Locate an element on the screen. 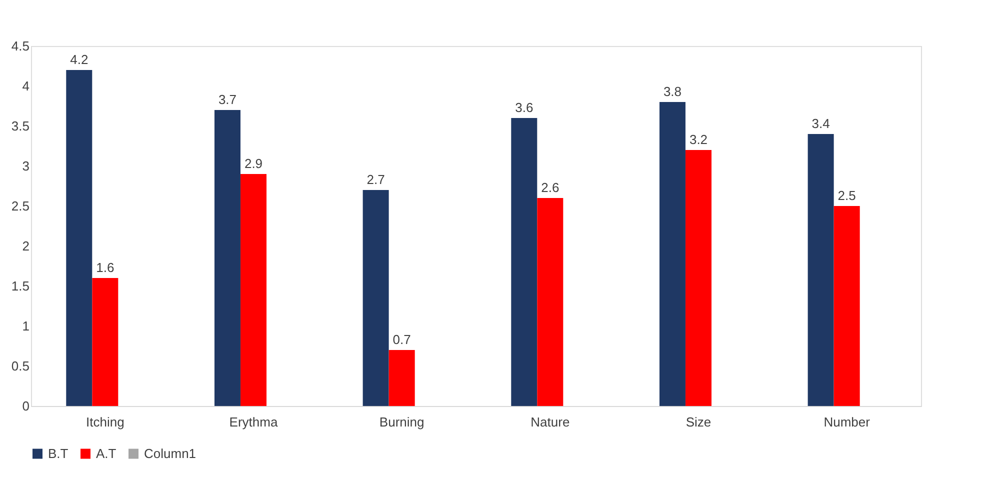 Image resolution: width=995 pixels, height=502 pixels. legend-label: B.T is located at coordinates (58, 453).